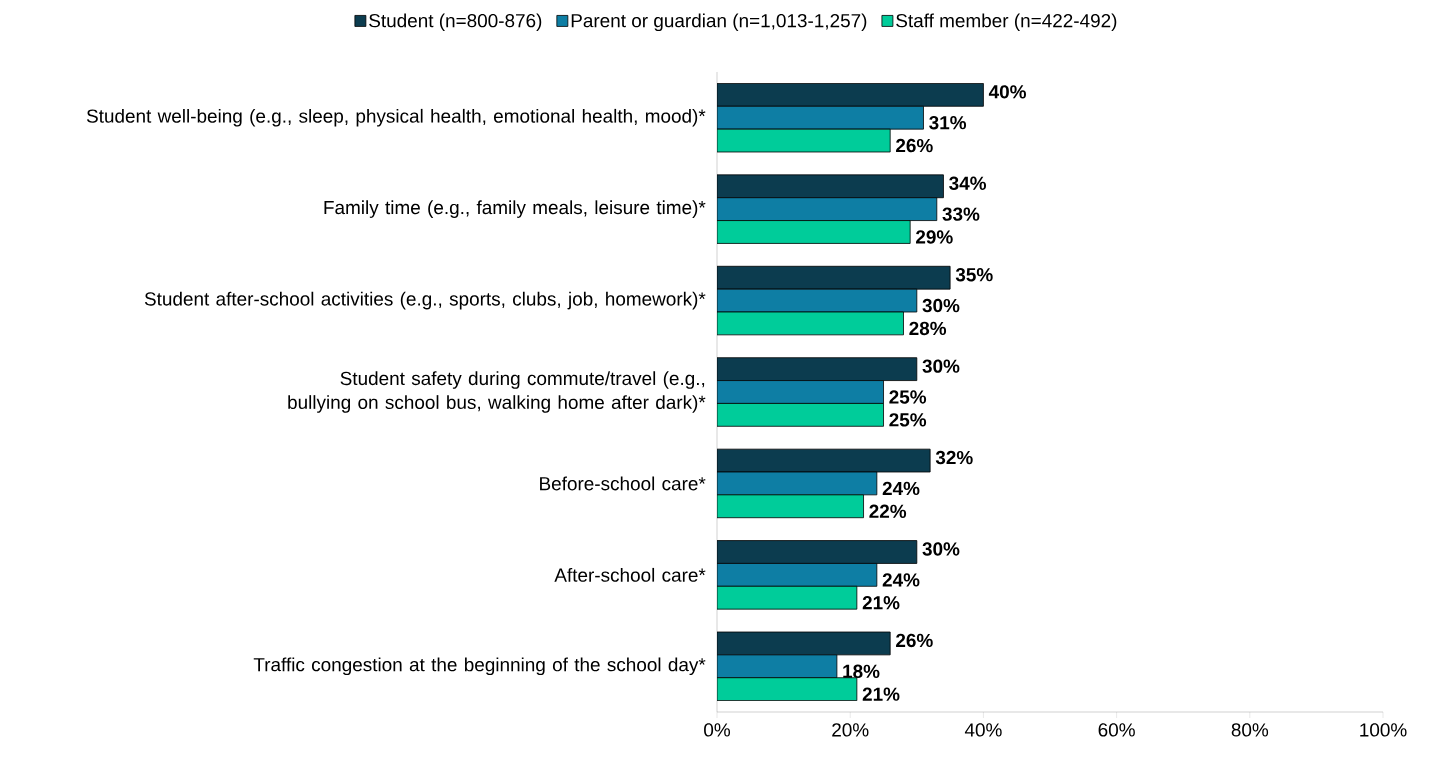  Describe the element at coordinates (961, 214) in the screenshot. I see `data-label: 33%` at that location.